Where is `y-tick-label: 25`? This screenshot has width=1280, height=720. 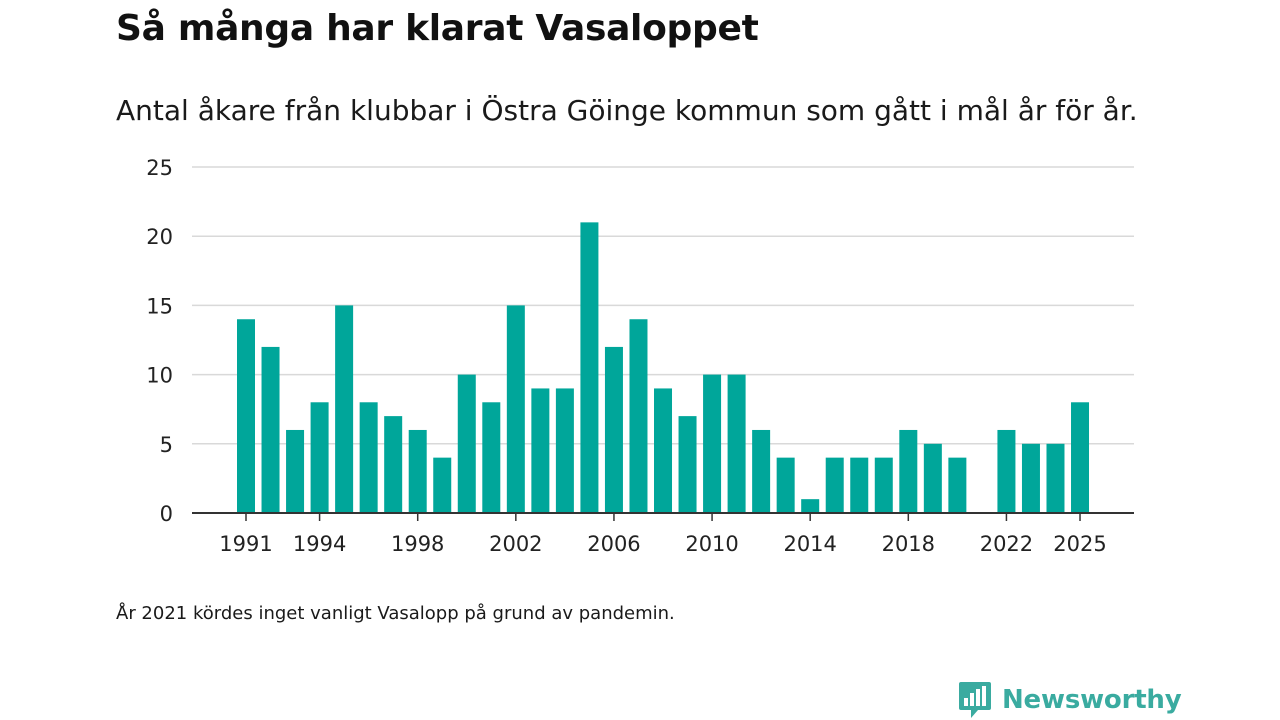 y-tick-label: 25 is located at coordinates (159, 168).